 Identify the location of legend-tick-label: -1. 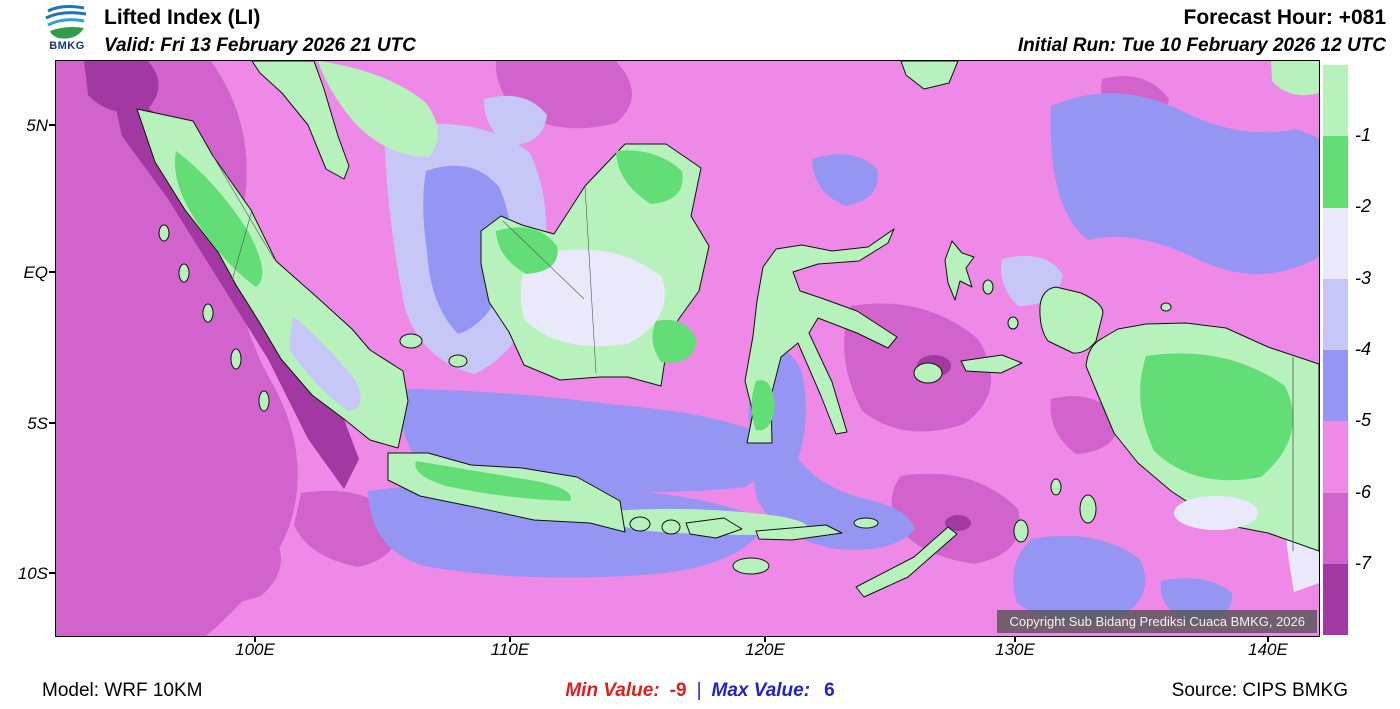
(1363, 135).